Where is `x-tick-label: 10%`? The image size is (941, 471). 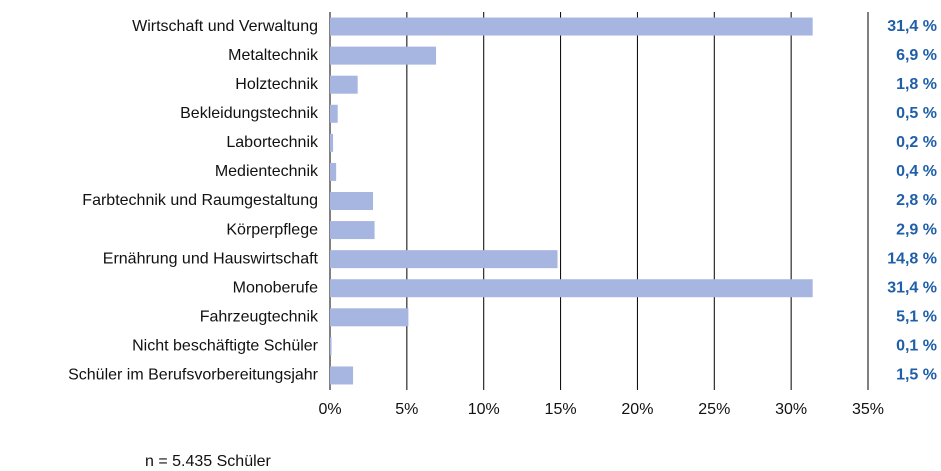
x-tick-label: 10% is located at coordinates (484, 409).